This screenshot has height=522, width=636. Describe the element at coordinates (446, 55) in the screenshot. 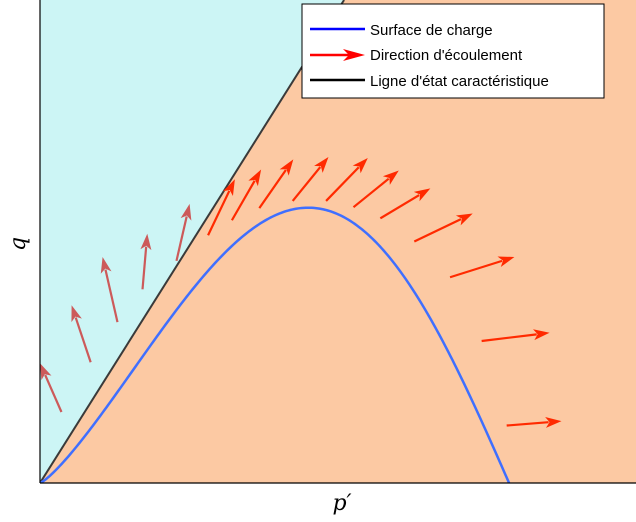

I see `legend-label-flow-direction: Direction d'écoulement` at that location.